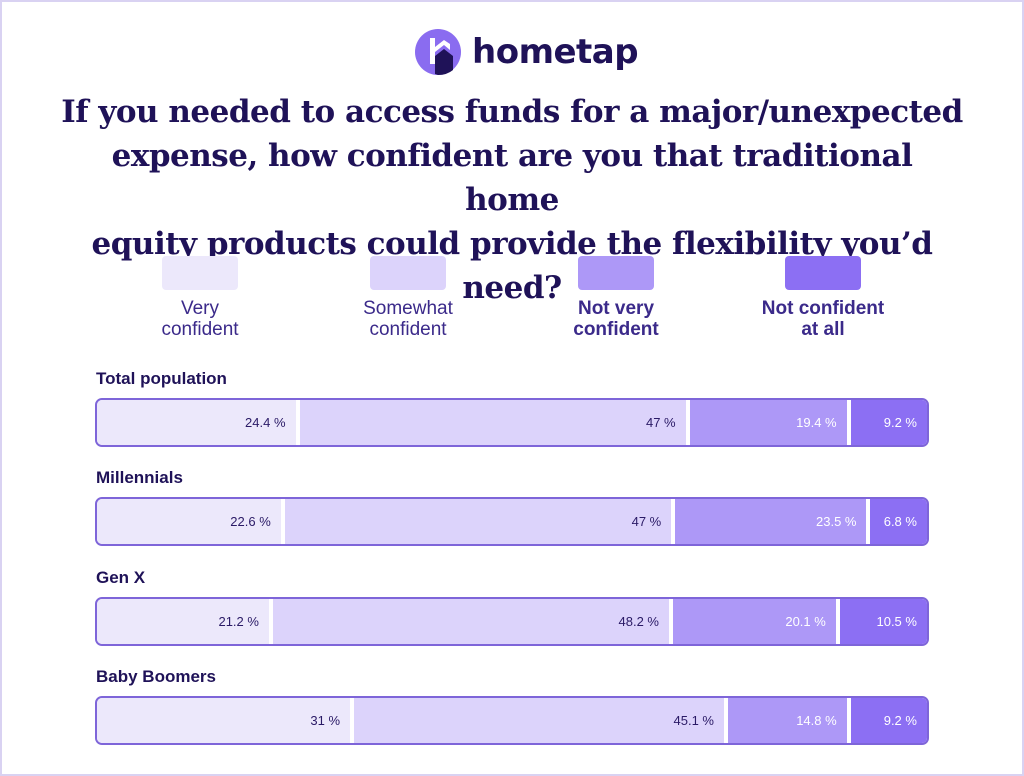 The image size is (1024, 776). I want to click on legend-item: Very confident, so click(200, 298).